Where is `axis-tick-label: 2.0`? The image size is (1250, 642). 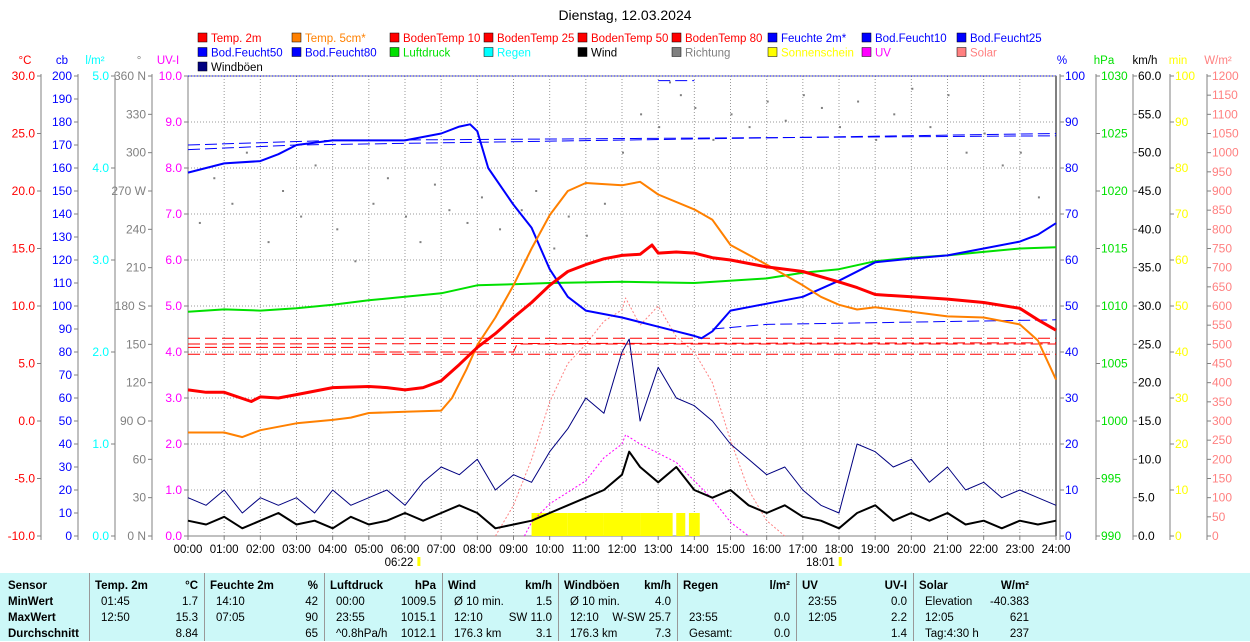 axis-tick-label: 2.0 is located at coordinates (173, 444).